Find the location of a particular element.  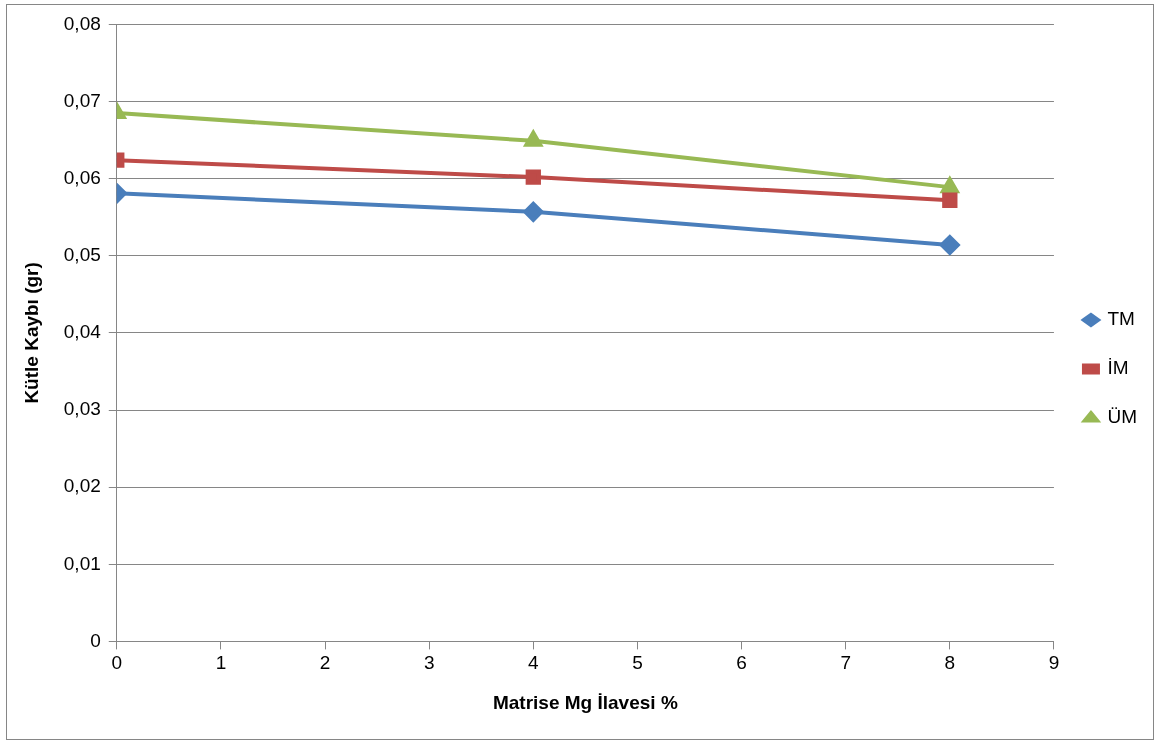

y-tick-label: 0,05 is located at coordinates (82, 255).